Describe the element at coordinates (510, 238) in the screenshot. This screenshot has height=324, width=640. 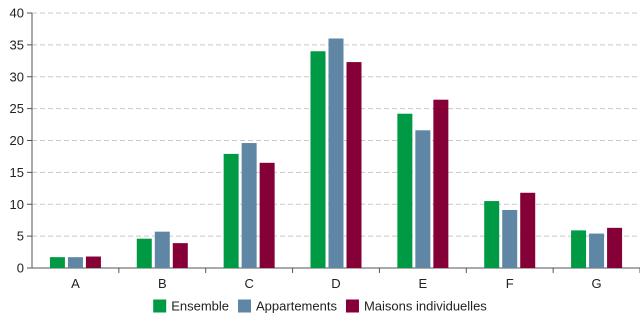
I see `bar-appartements-F` at that location.